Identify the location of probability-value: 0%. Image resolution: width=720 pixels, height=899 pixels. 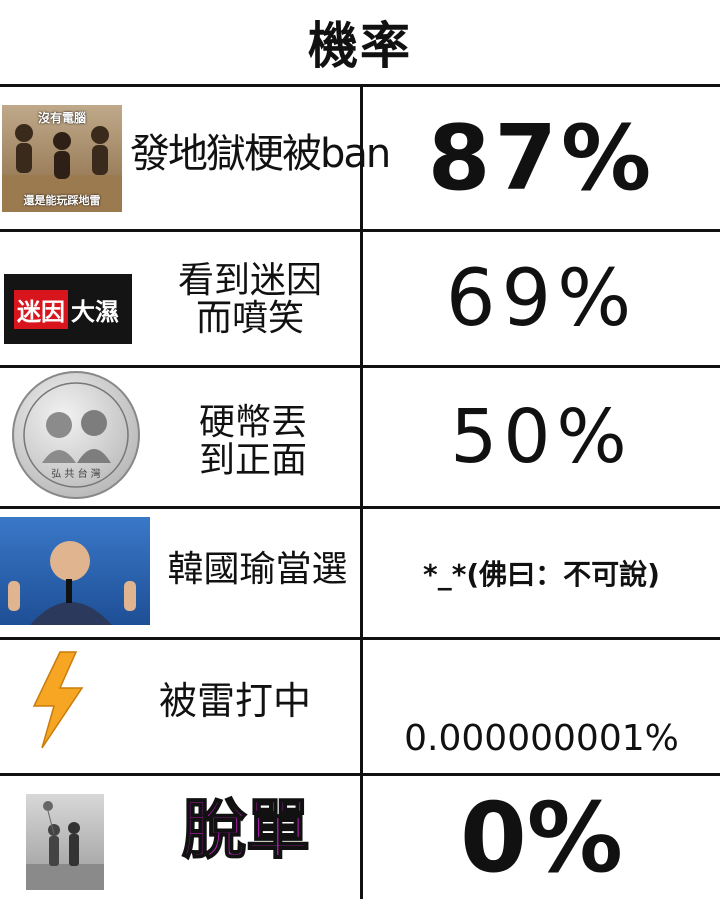
(541, 837).